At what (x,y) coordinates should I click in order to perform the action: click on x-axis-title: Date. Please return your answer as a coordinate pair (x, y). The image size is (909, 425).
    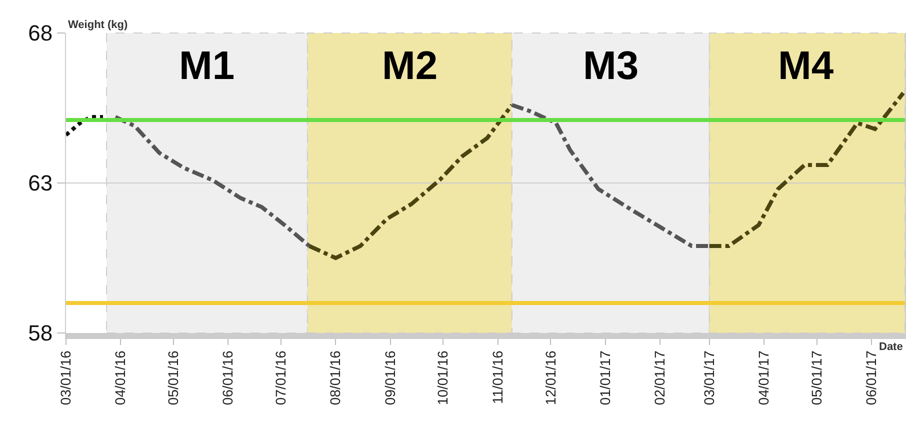
    Looking at the image, I should click on (891, 347).